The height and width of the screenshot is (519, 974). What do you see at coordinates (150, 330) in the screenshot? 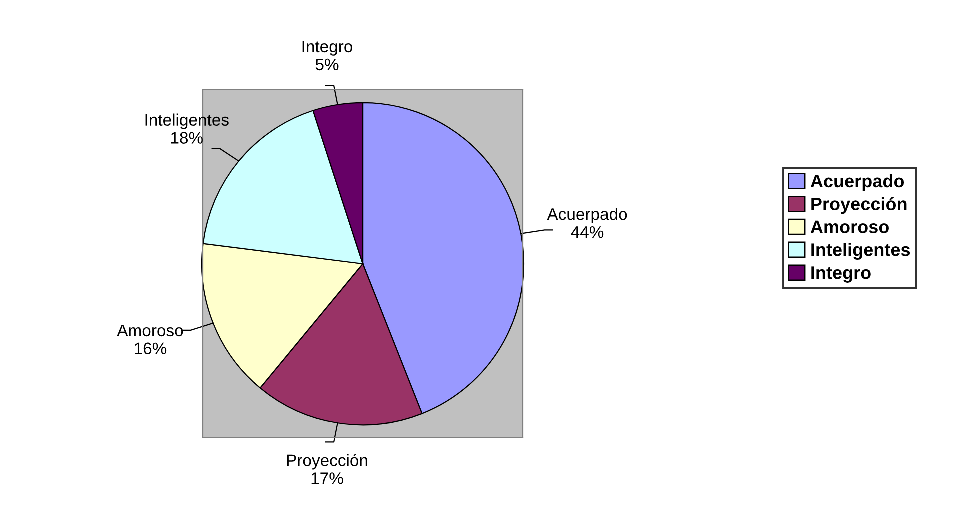
I see `slice-label: Amoroso` at bounding box center [150, 330].